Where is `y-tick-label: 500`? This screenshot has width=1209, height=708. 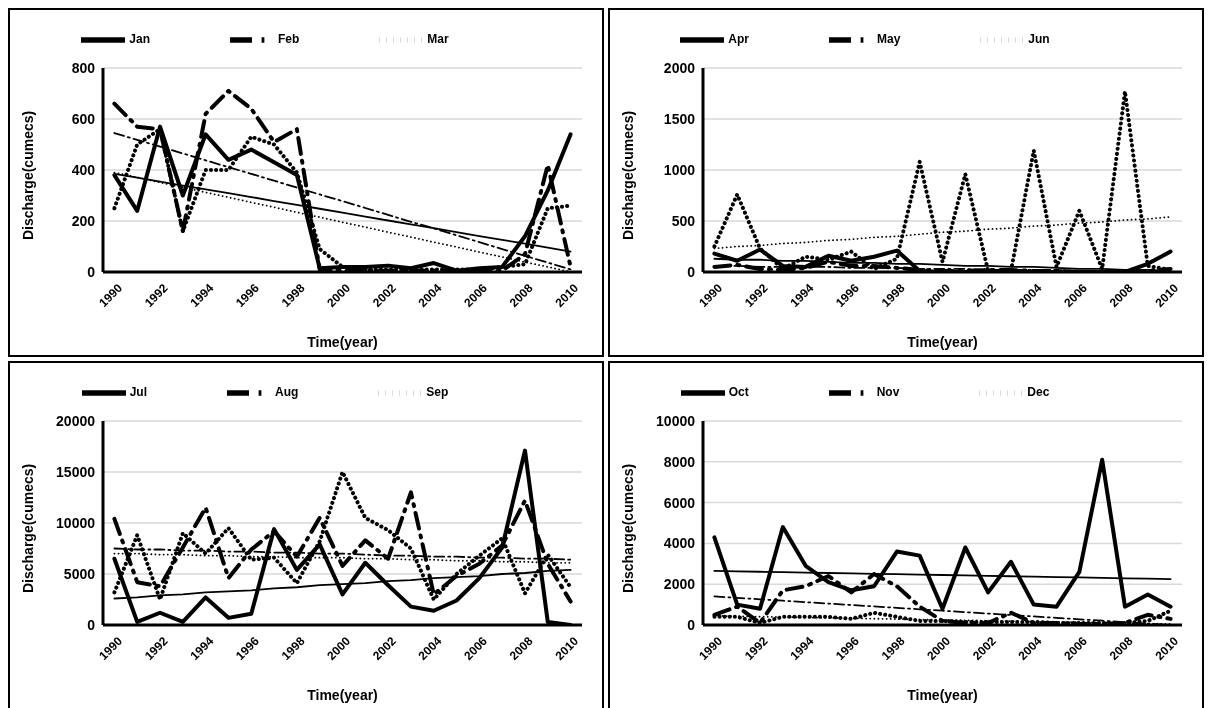
y-tick-label: 500 is located at coordinates (683, 220).